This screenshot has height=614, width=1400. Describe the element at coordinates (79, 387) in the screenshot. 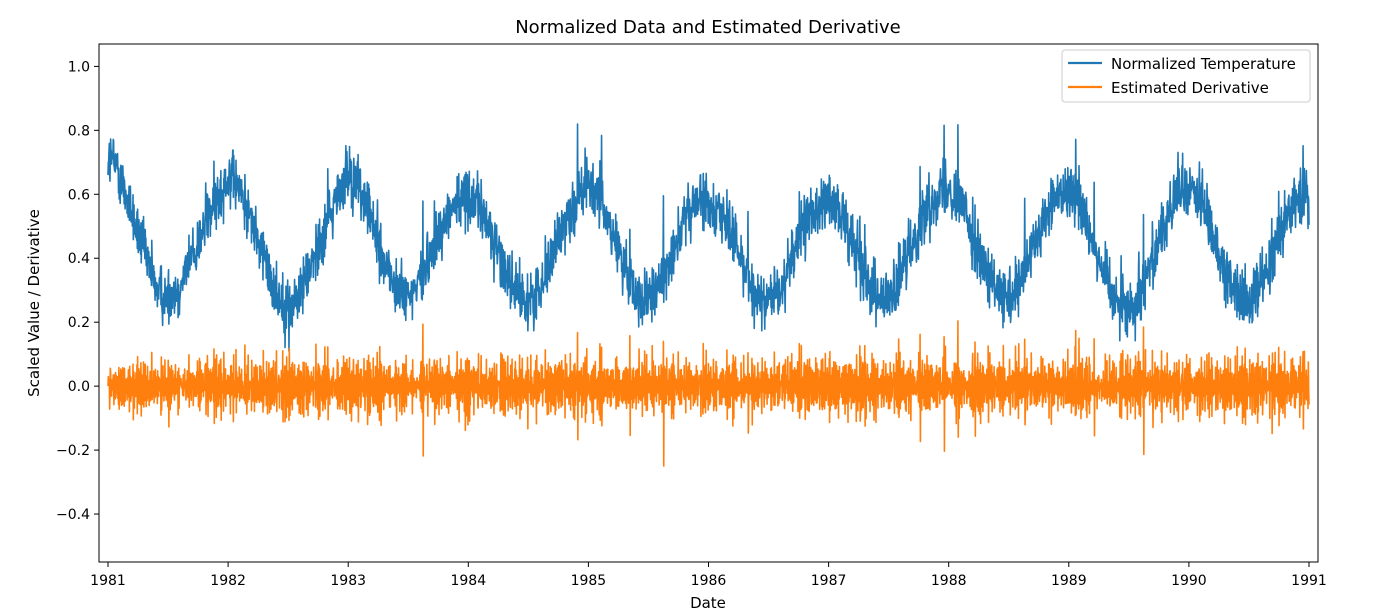

I see `y-tick-label: 0.0` at that location.